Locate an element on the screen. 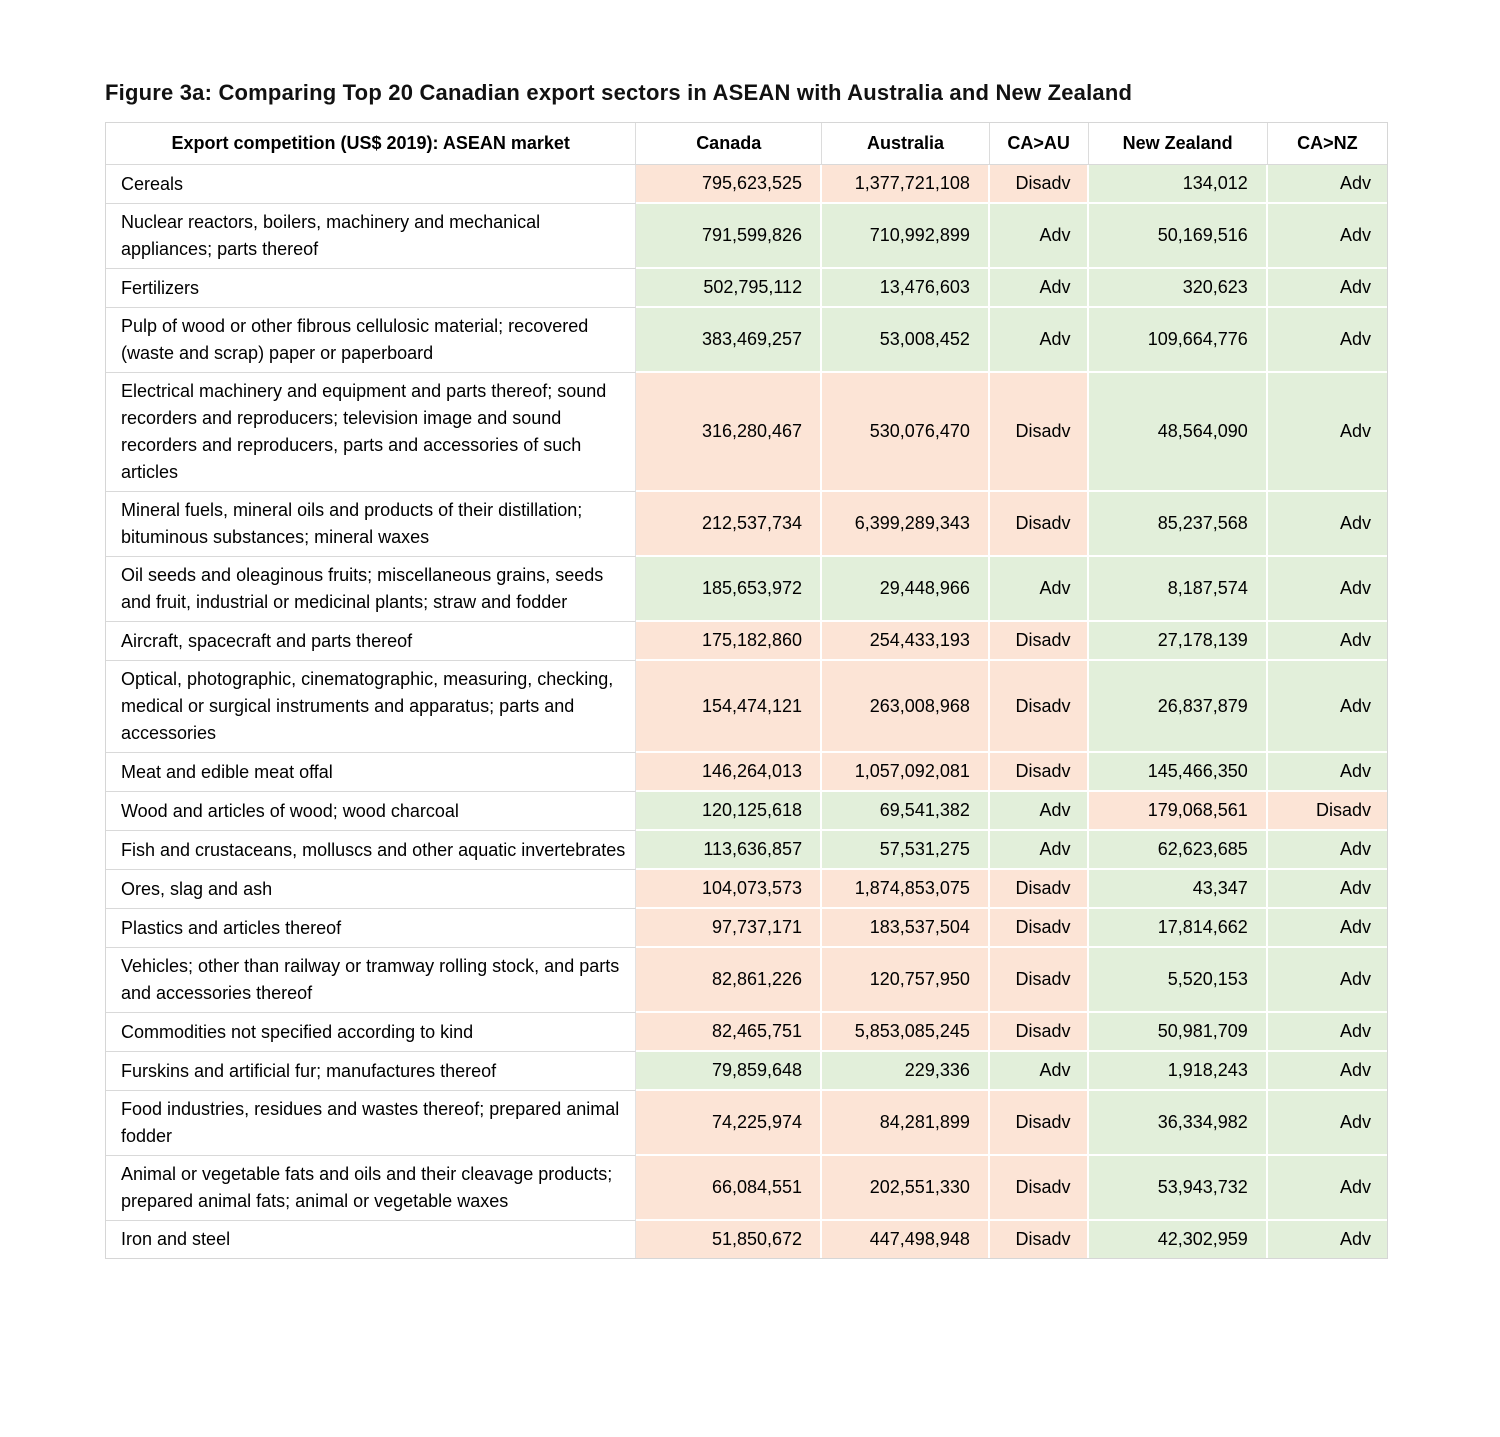  canada-value-cell: 383,469,257 is located at coordinates (729, 340).